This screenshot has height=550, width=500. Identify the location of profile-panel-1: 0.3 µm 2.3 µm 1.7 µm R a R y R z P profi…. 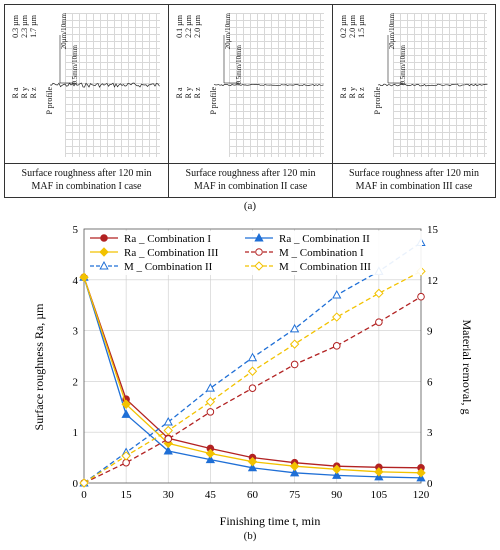
(86, 101).